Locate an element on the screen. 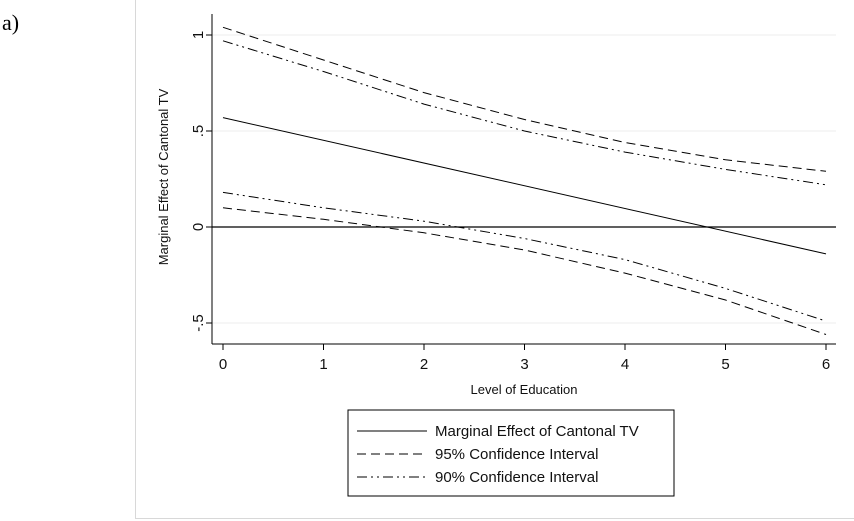  legend-label-0: Marginal Effect of Cantonal TV is located at coordinates (537, 431).